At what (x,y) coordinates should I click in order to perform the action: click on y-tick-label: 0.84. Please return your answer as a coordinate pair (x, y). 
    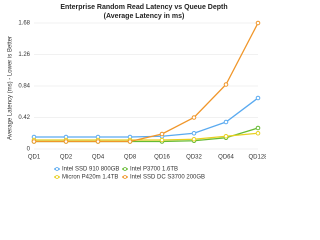
    Looking at the image, I should click on (24, 87).